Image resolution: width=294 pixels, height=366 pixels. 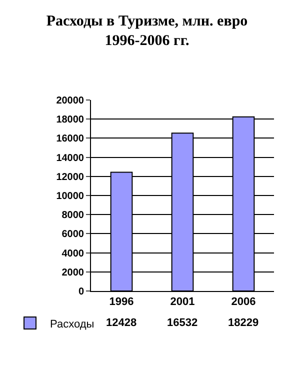 What do you see at coordinates (70, 120) in the screenshot?
I see `y-tick-label: 18000` at bounding box center [70, 120].